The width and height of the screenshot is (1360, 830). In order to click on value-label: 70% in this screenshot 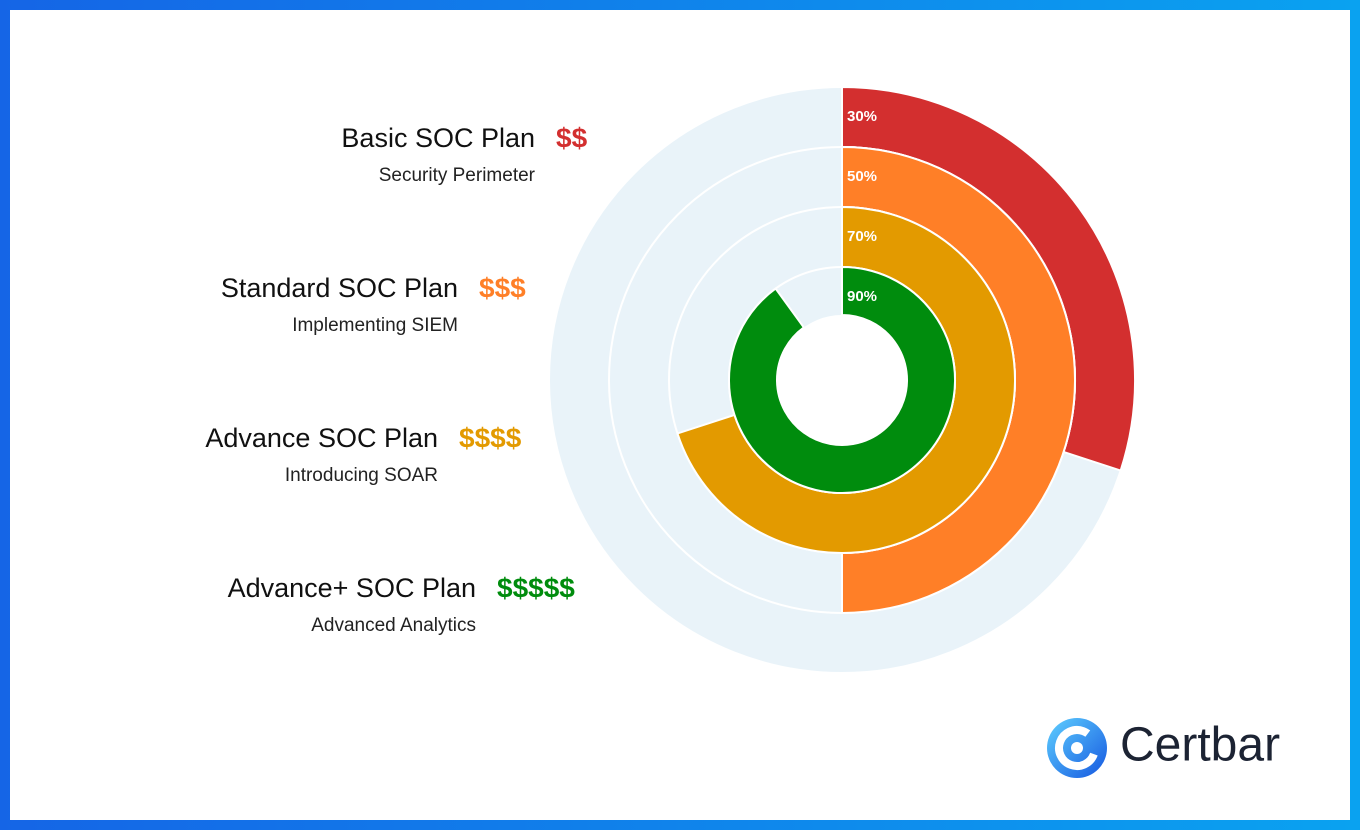, I will do `click(862, 236)`.